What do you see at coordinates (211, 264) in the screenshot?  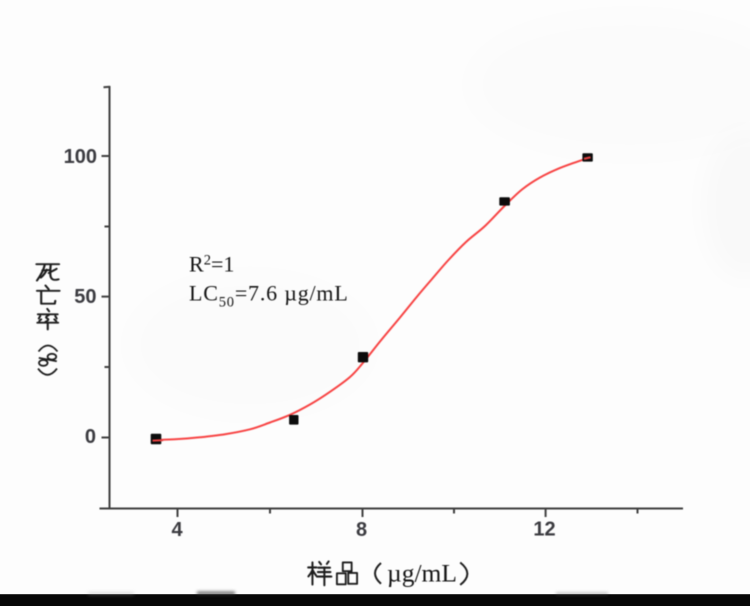 I see `svg-text: R2=1` at bounding box center [211, 264].